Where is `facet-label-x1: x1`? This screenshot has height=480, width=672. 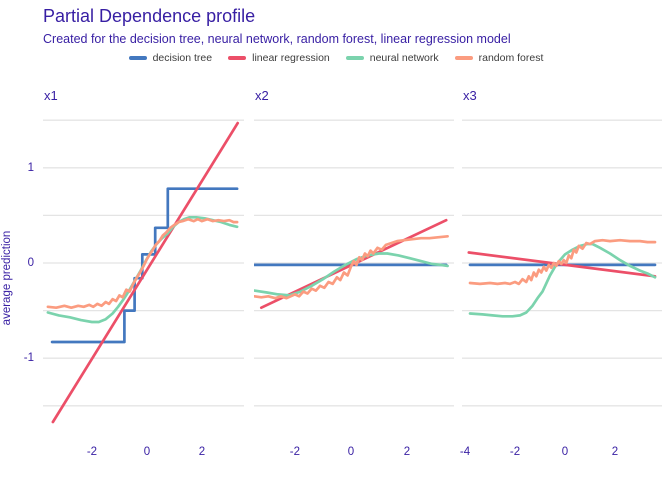 facet-label-x1: x1 is located at coordinates (51, 95).